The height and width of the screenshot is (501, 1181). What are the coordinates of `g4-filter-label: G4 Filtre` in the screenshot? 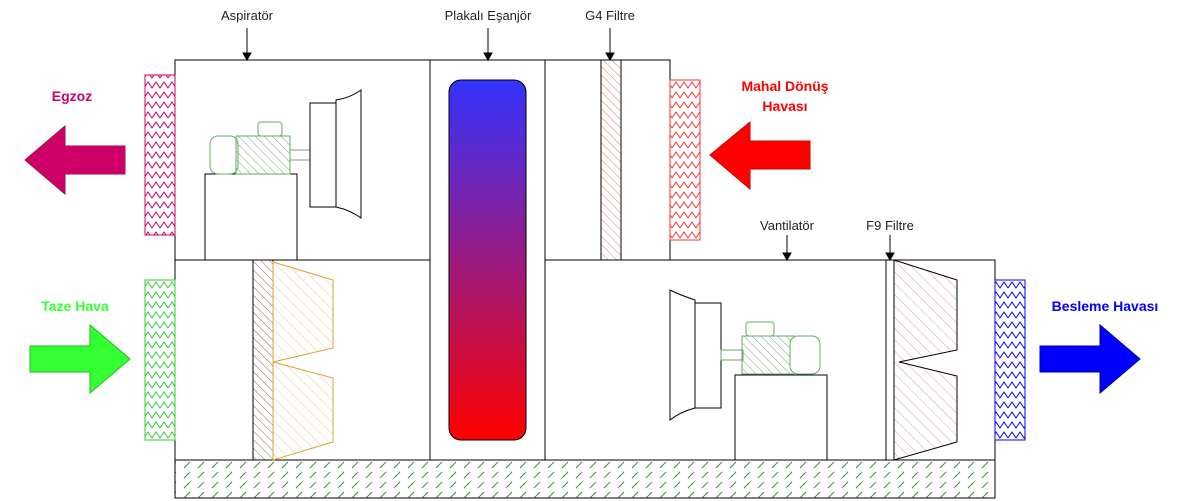 It's located at (610, 15).